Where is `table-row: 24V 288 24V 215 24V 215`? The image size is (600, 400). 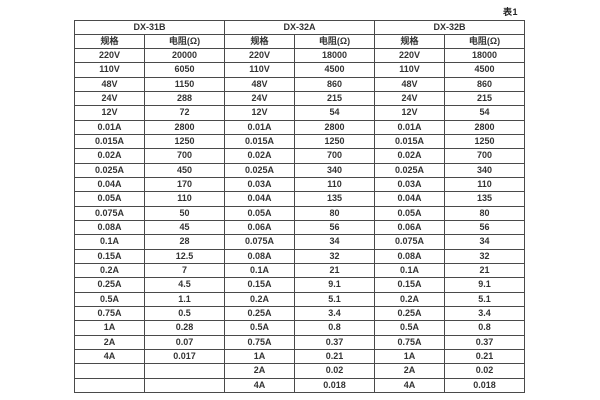
table-row: 24V 288 24V 215 24V 215 is located at coordinates (300, 98).